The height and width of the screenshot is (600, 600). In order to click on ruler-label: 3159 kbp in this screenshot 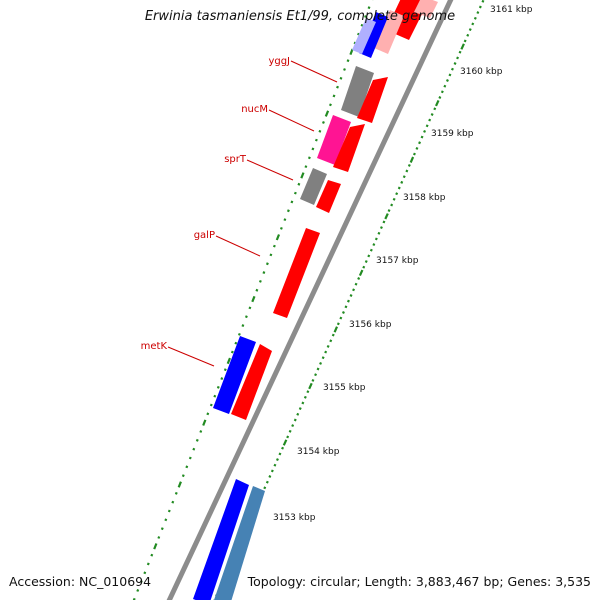, I will do `click(452, 134)`.